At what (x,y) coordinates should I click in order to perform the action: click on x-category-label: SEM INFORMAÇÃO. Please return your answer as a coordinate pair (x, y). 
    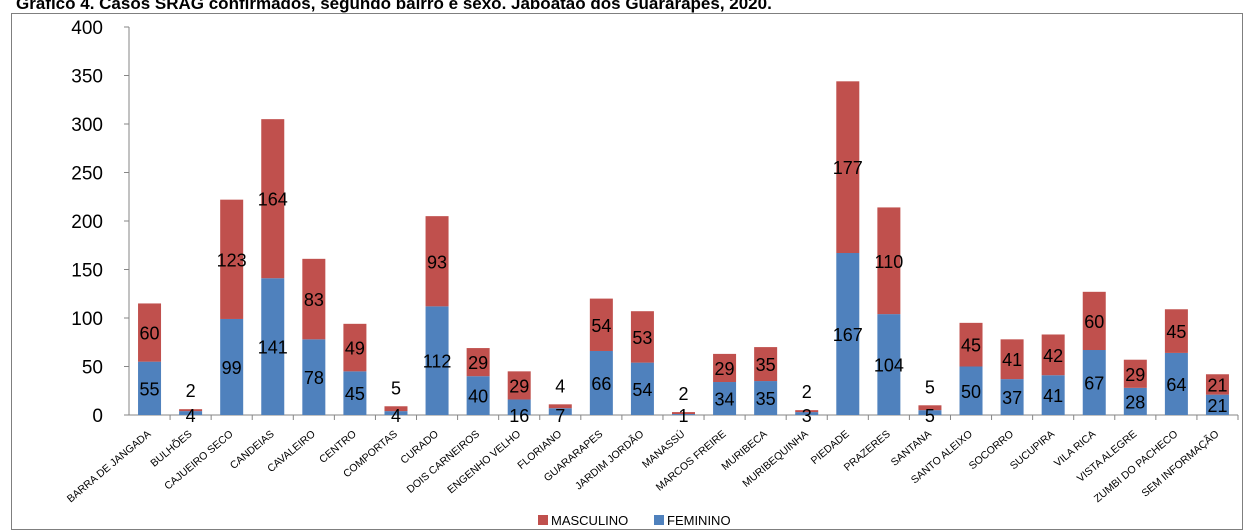
    Looking at the image, I should click on (1180, 463).